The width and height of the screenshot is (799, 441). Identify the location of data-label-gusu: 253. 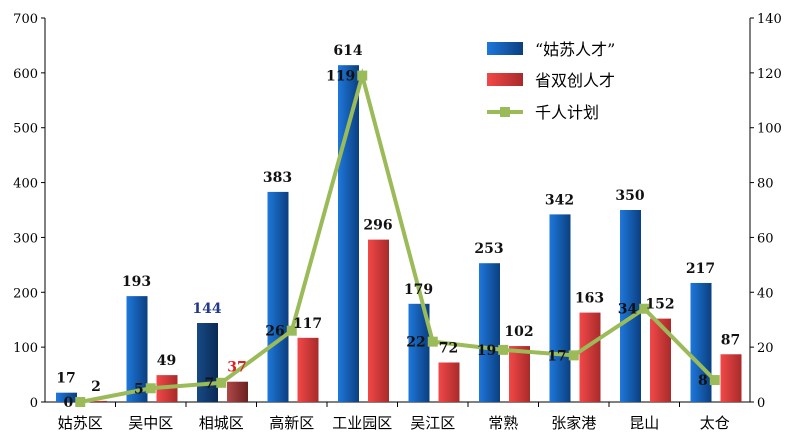
(488, 249).